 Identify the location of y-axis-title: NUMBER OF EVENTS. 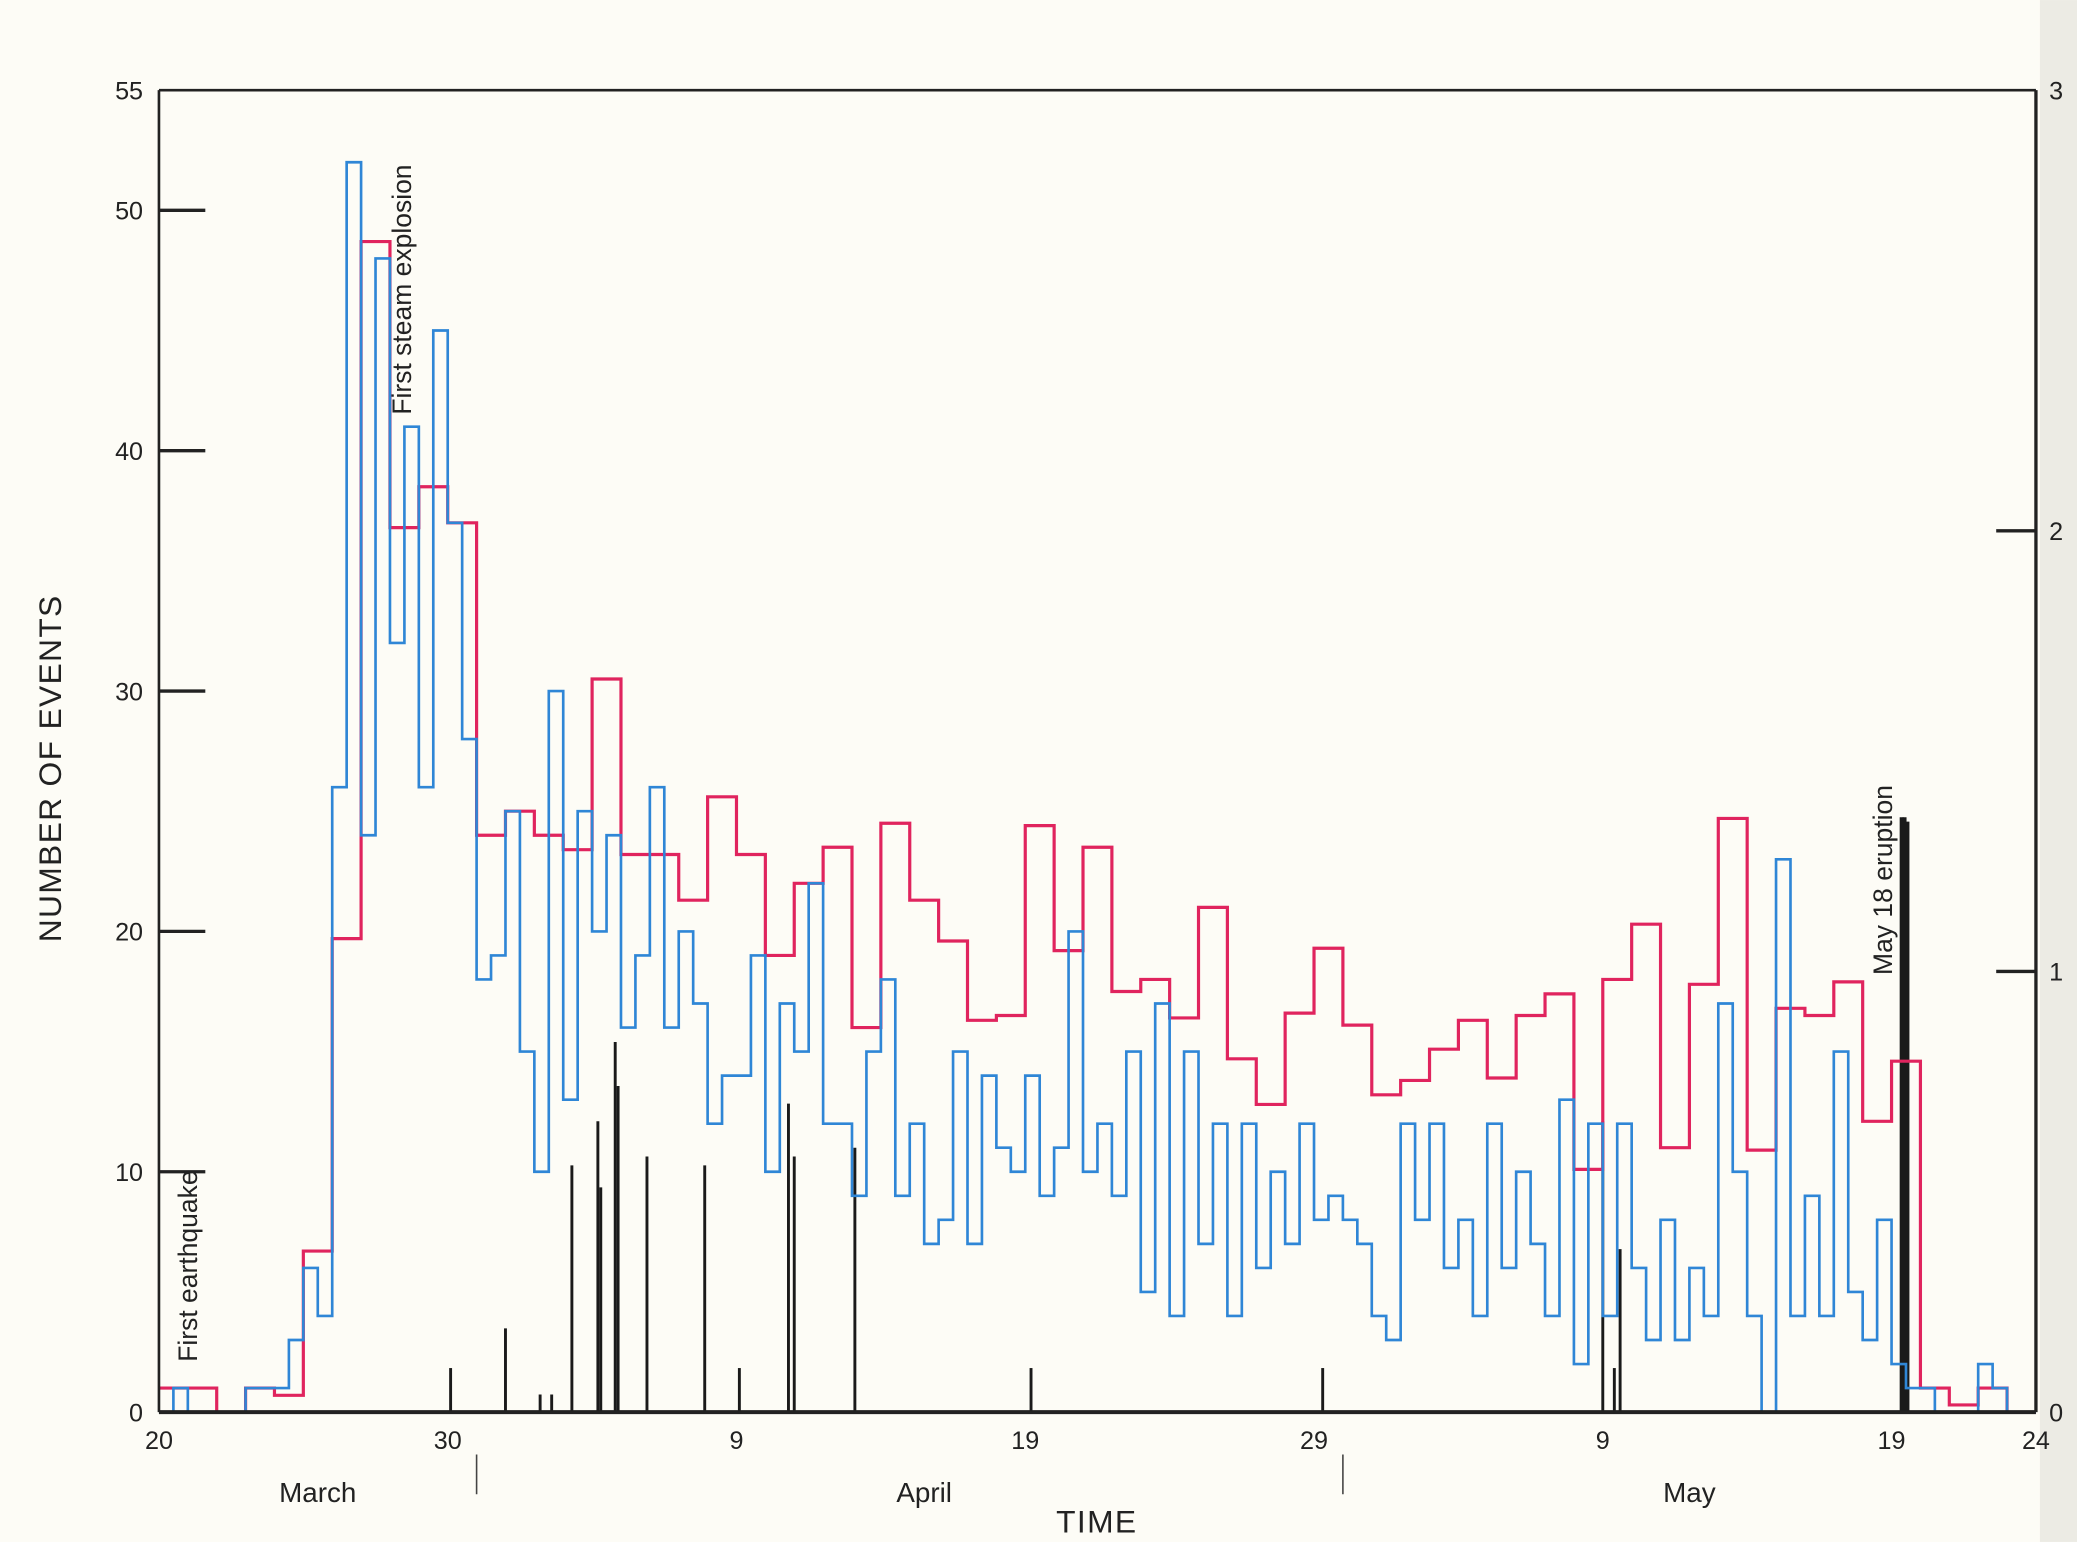
(50, 768).